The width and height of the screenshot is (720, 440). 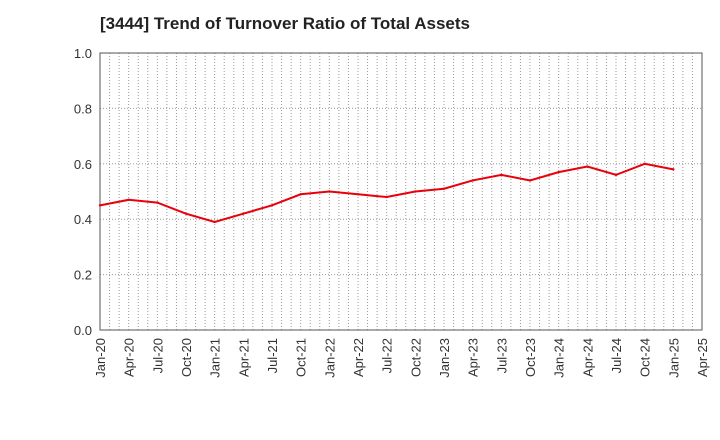 I want to click on x-tick-label: Oct-24, so click(x=645, y=357).